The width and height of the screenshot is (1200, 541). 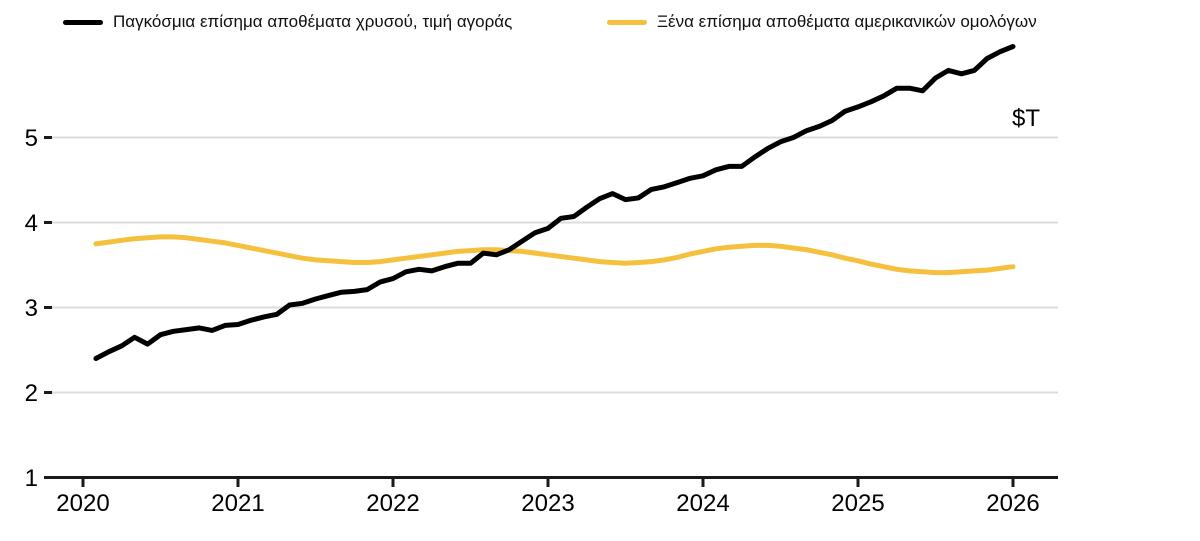 I want to click on y-tick-label: 3, so click(x=31, y=308).